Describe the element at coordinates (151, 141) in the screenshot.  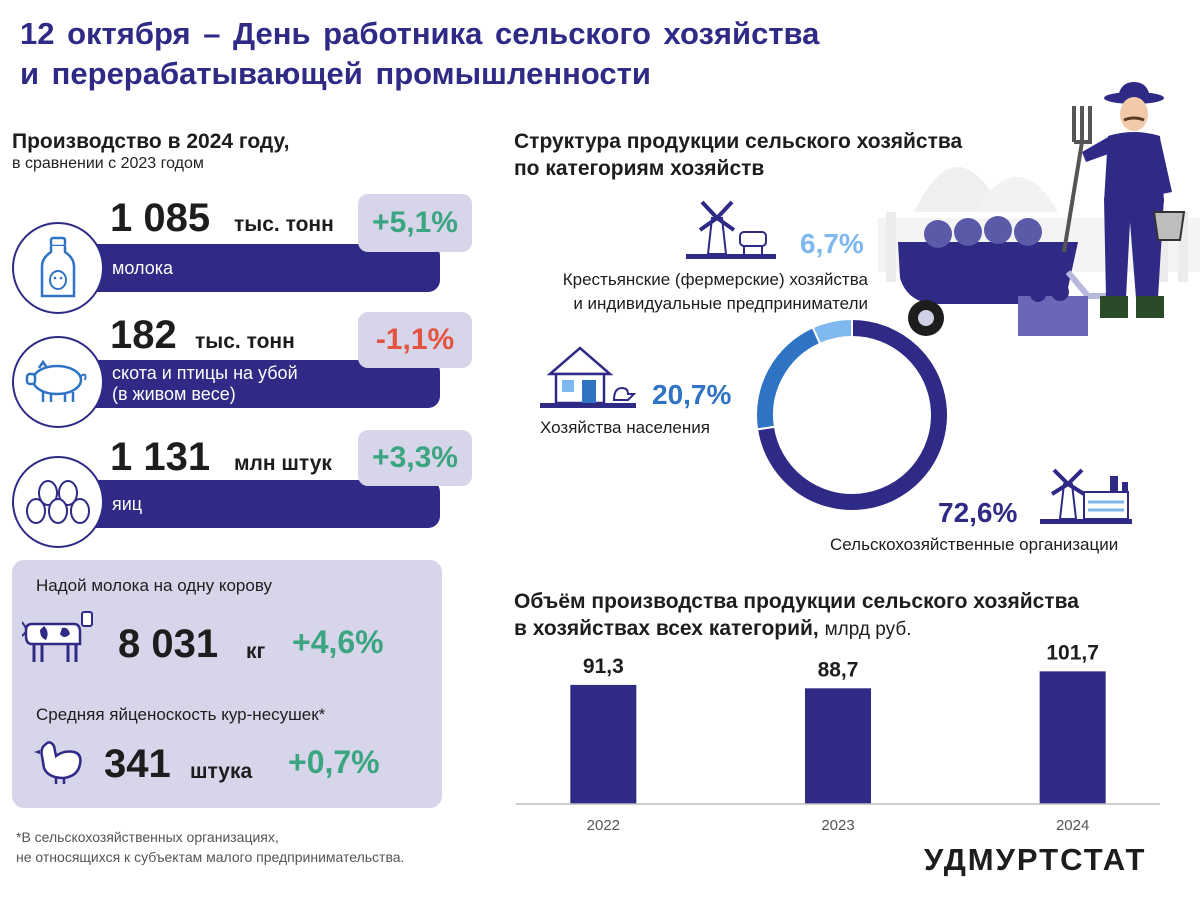
I see `production-heading: Производство в 2024 году,` at that location.